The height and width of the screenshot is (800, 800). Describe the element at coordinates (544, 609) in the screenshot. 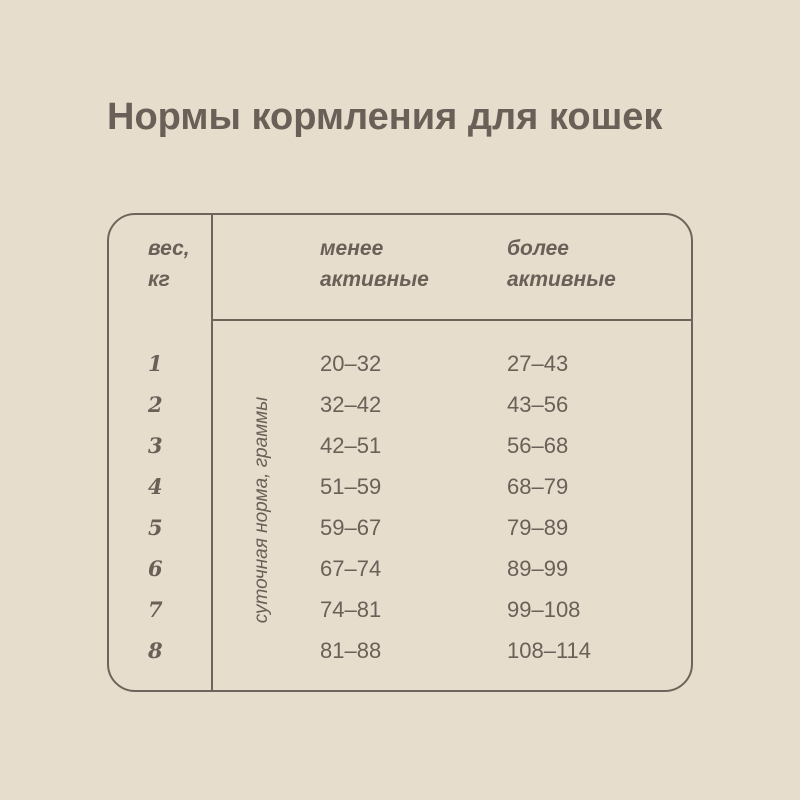

I see `more-active-cell: 99–108` at that location.